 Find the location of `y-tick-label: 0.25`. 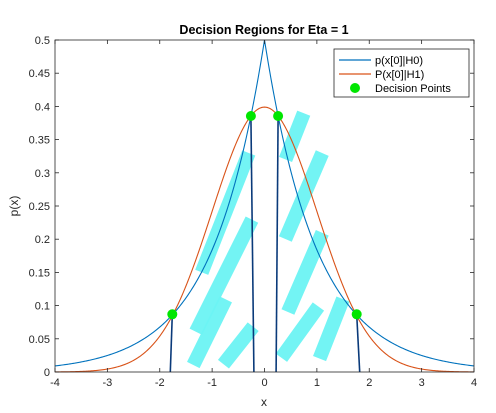

y-tick-label: 0.25 is located at coordinates (39, 207).